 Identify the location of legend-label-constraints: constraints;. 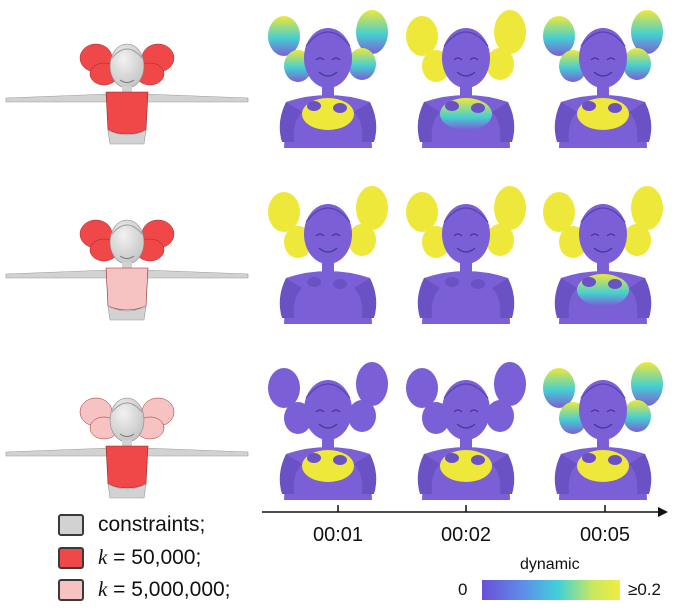
(152, 524).